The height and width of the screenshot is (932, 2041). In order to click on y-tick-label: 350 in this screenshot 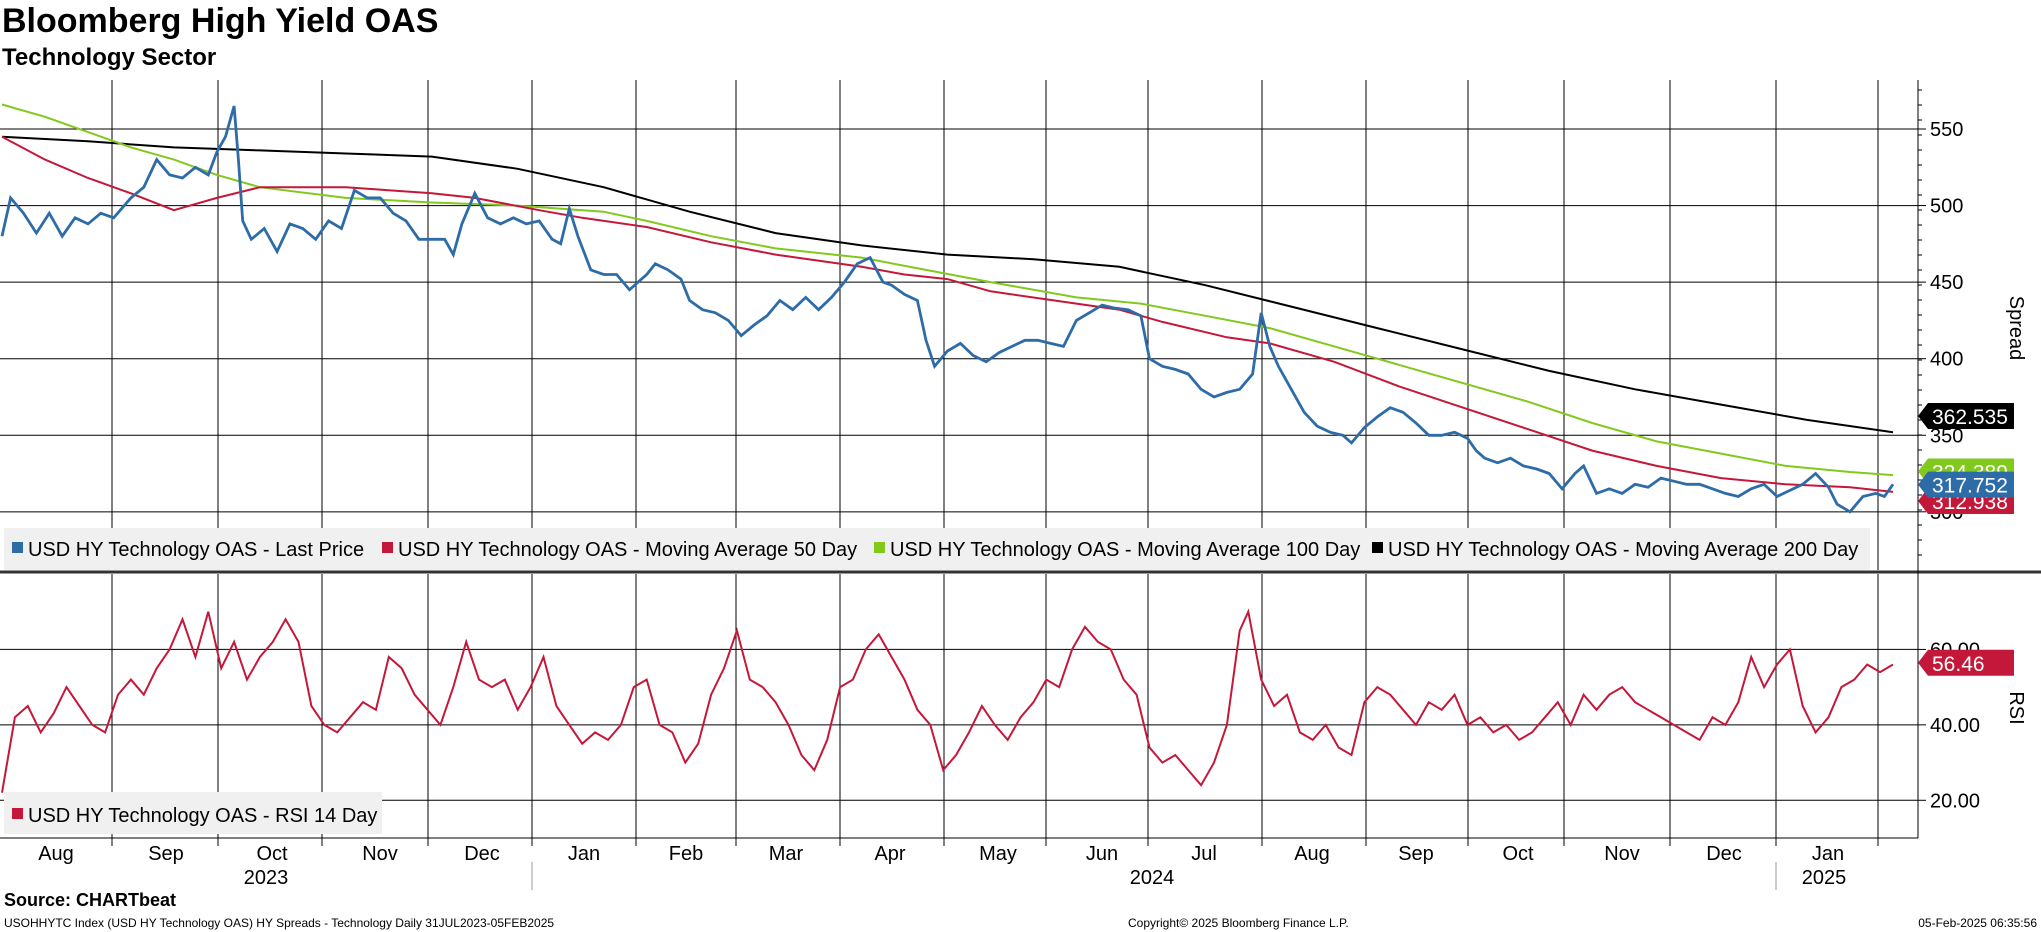, I will do `click(1946, 436)`.